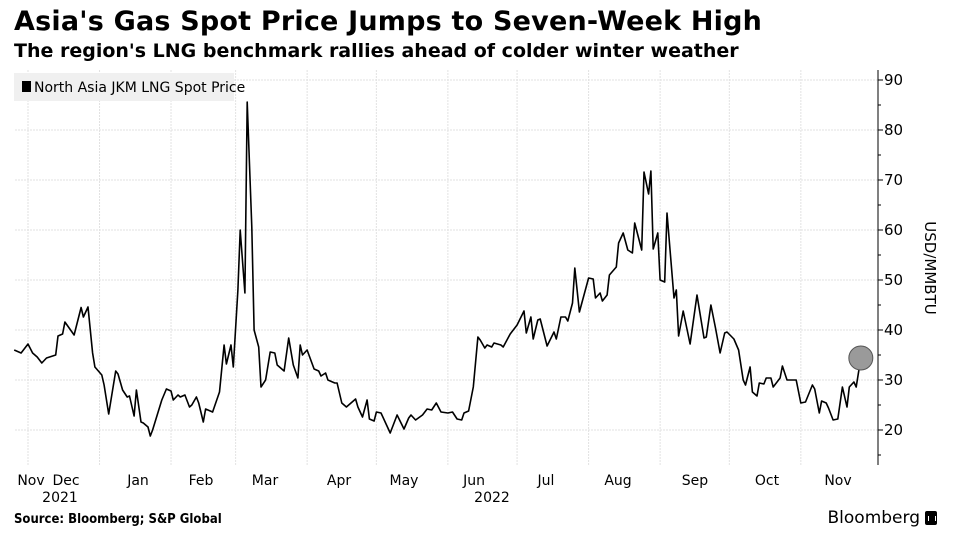 This screenshot has width=955, height=543. I want to click on x-tick-label: Nov, so click(837, 481).